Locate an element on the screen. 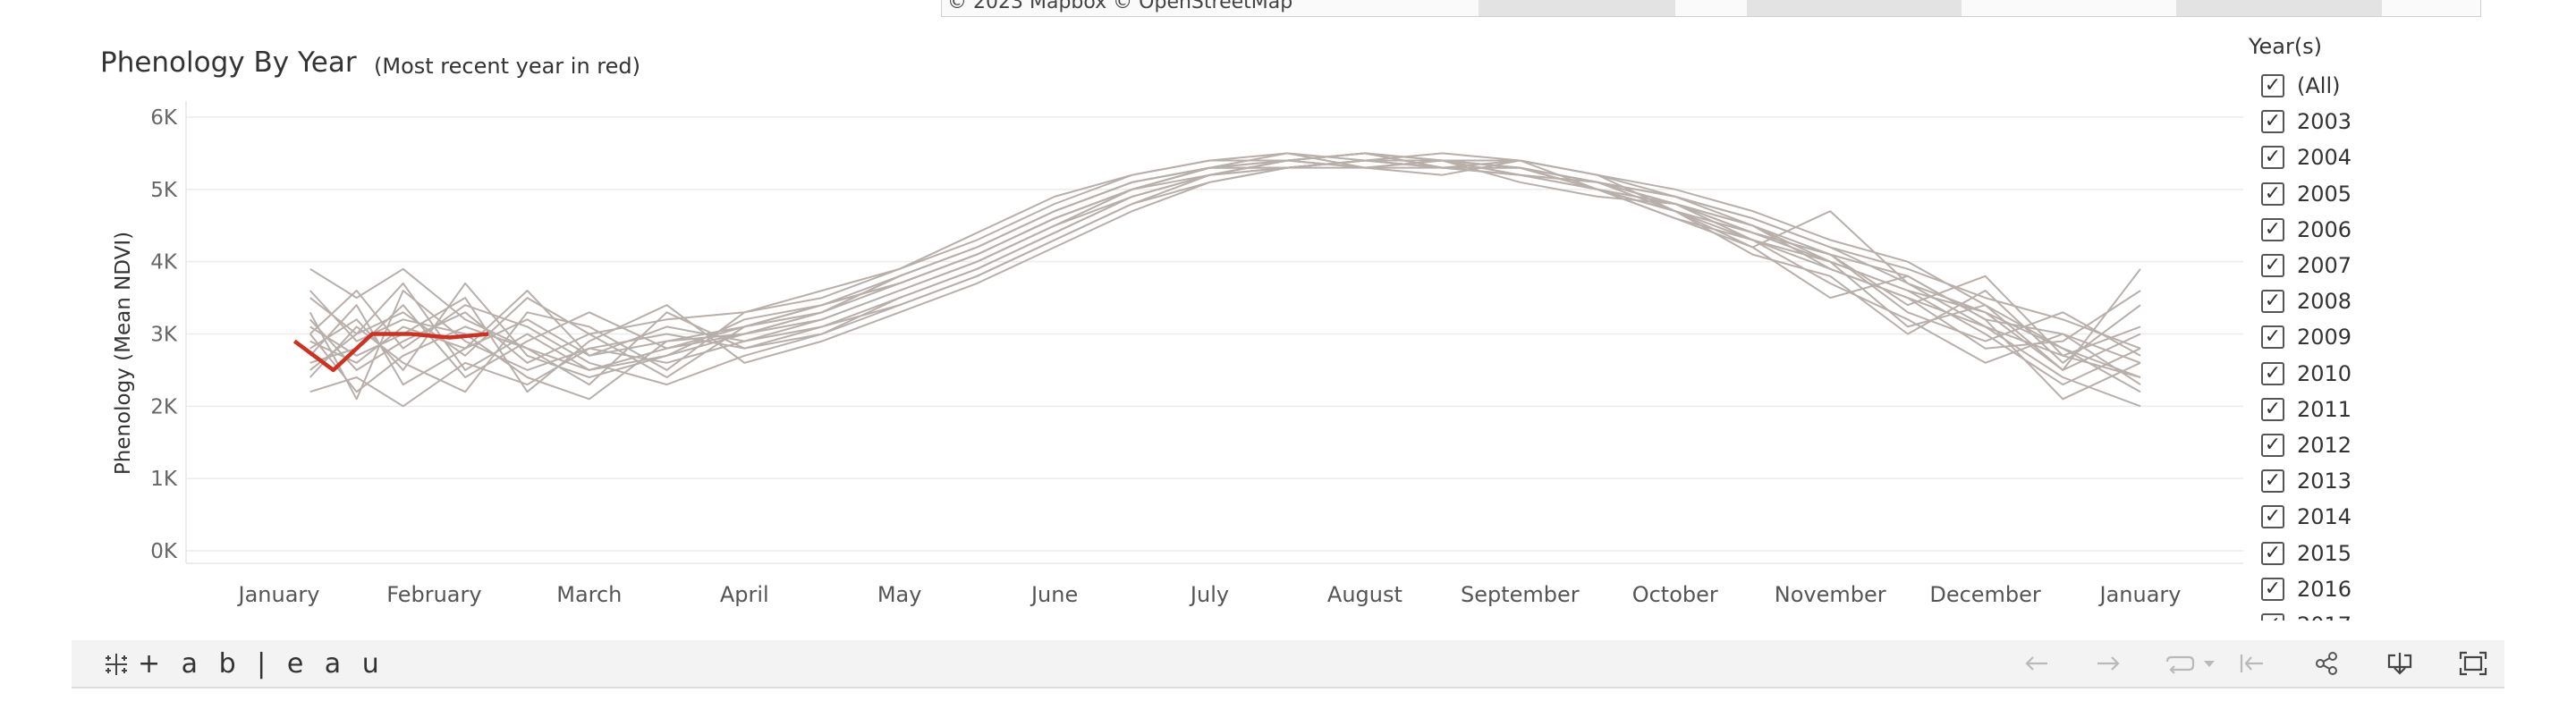  legend-item-label: 2010 is located at coordinates (2324, 373).